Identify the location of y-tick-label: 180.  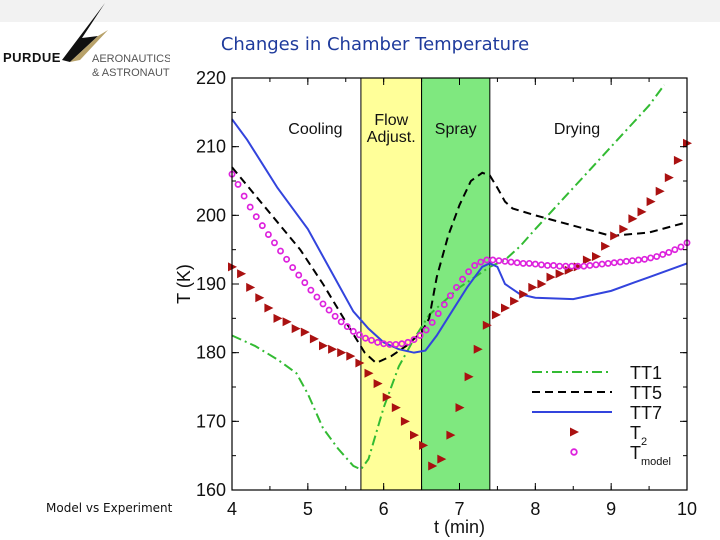
(211, 353).